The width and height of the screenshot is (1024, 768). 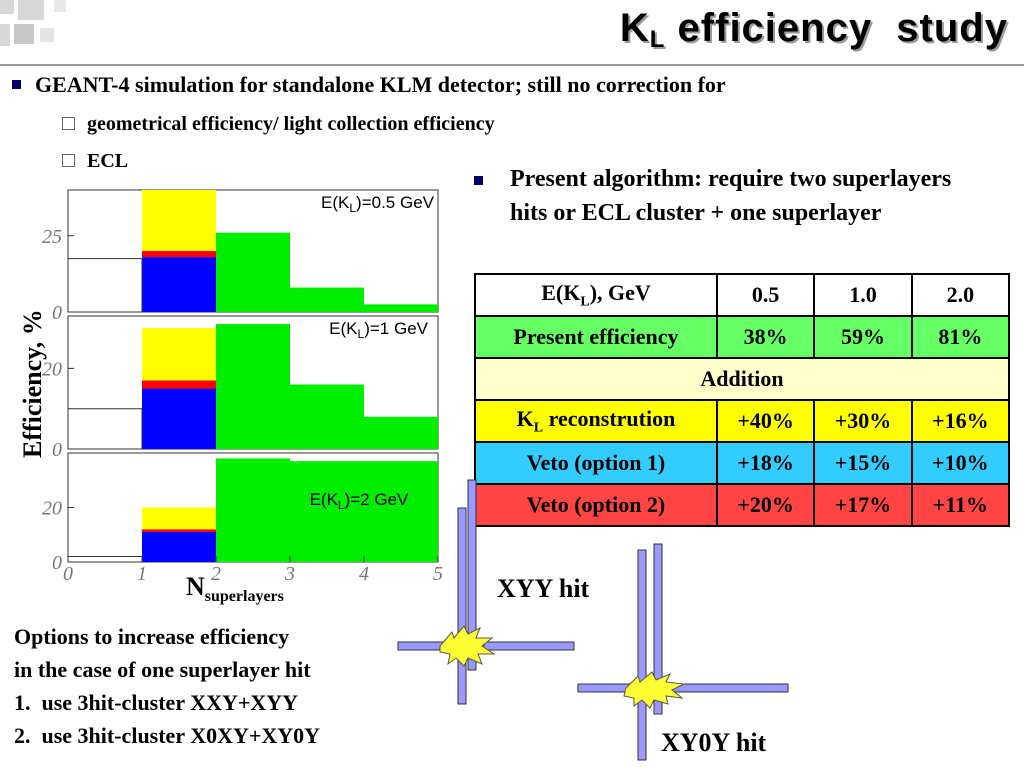 I want to click on table-cell: KL reconstrution, so click(x=596, y=421).